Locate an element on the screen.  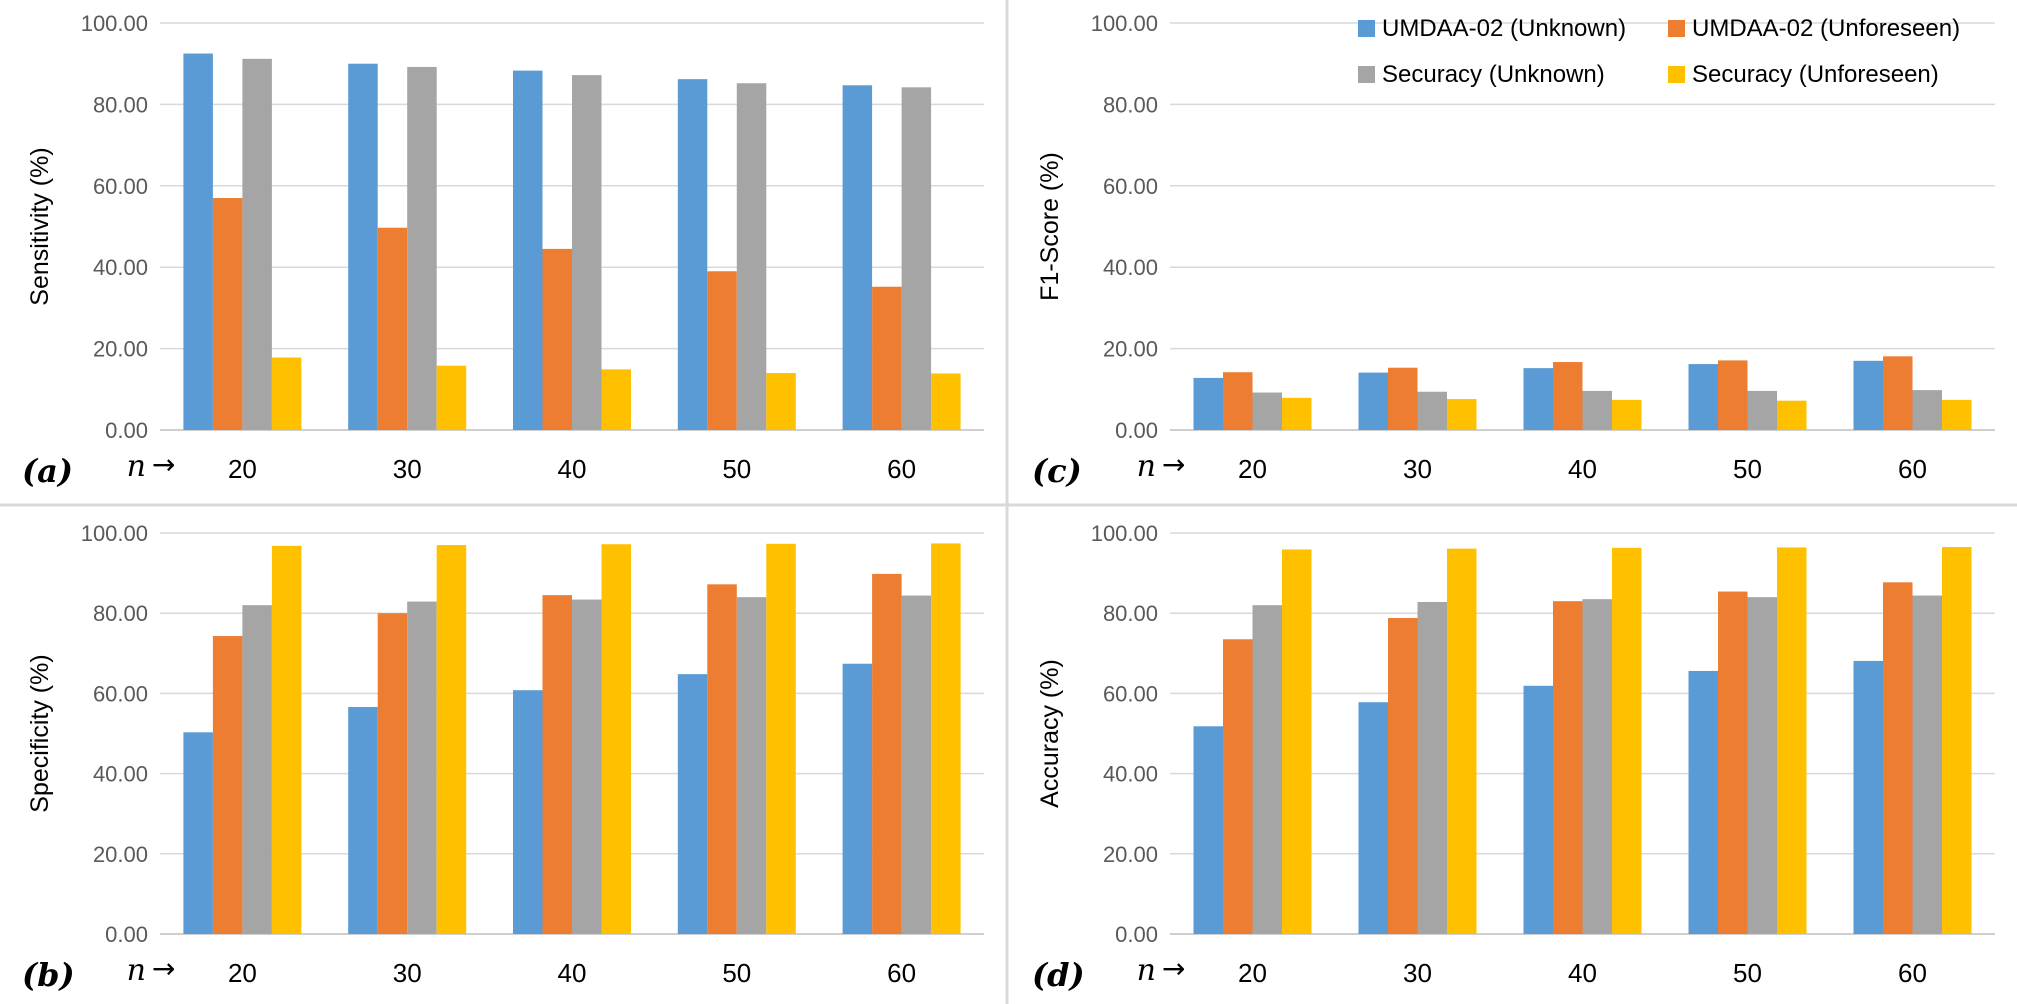
n-arrow: → is located at coordinates (163, 968).